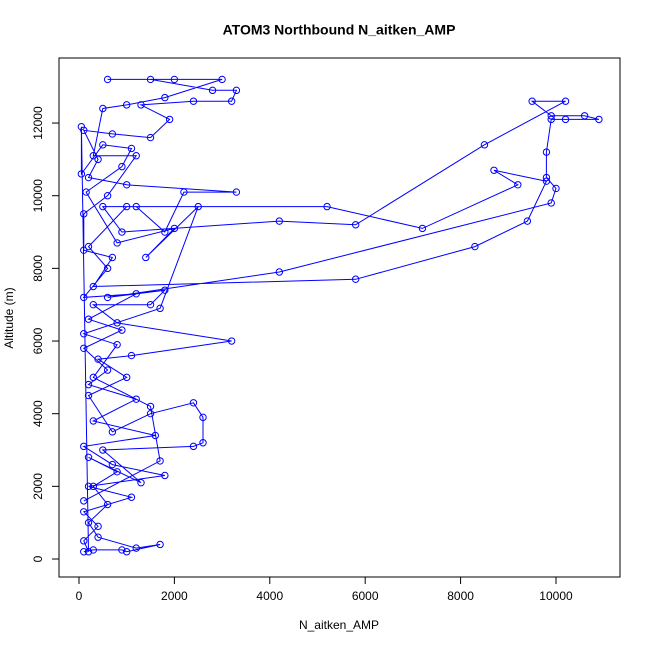 This screenshot has height=650, width=650. What do you see at coordinates (339, 625) in the screenshot?
I see `x-axis-label: N_aitken_AMP` at bounding box center [339, 625].